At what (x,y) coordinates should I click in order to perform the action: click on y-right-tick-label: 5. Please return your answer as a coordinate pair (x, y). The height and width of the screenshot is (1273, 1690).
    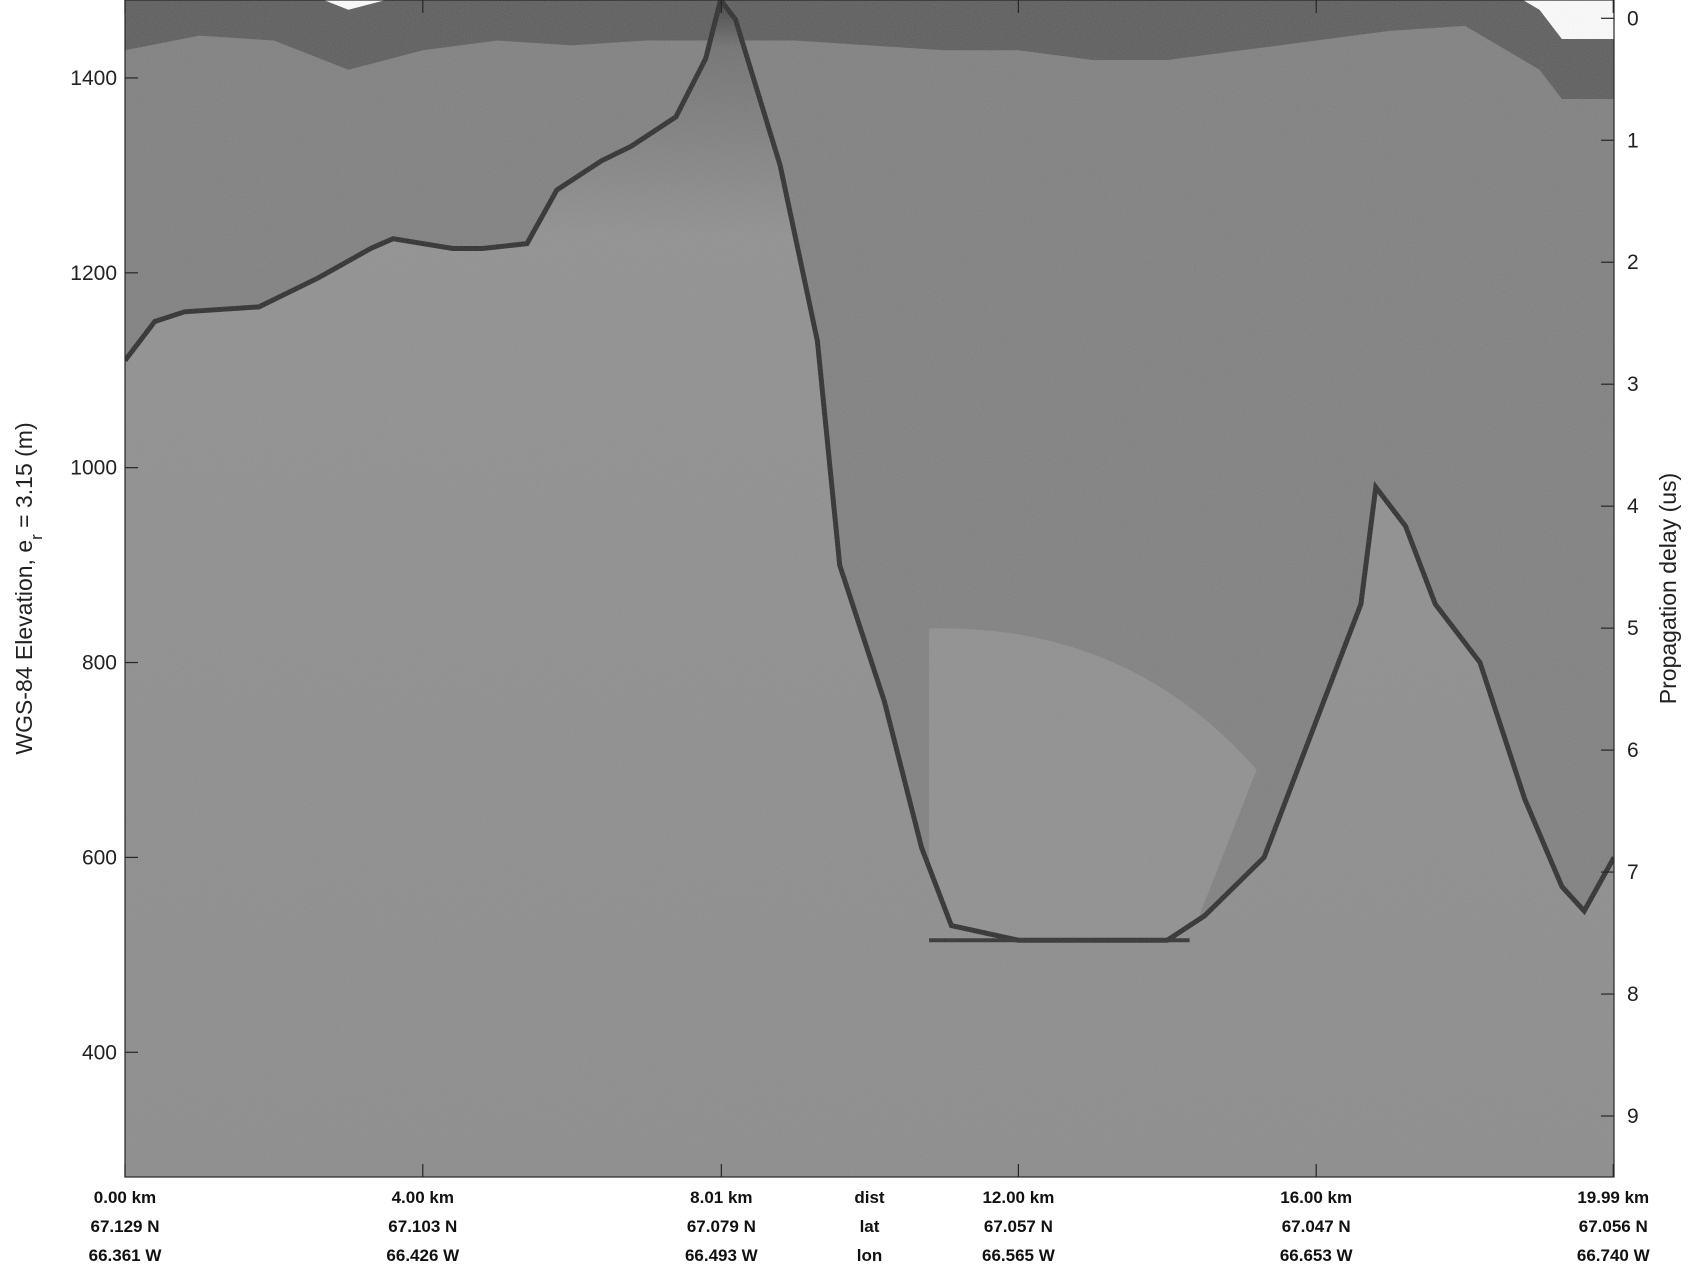
    Looking at the image, I should click on (1633, 628).